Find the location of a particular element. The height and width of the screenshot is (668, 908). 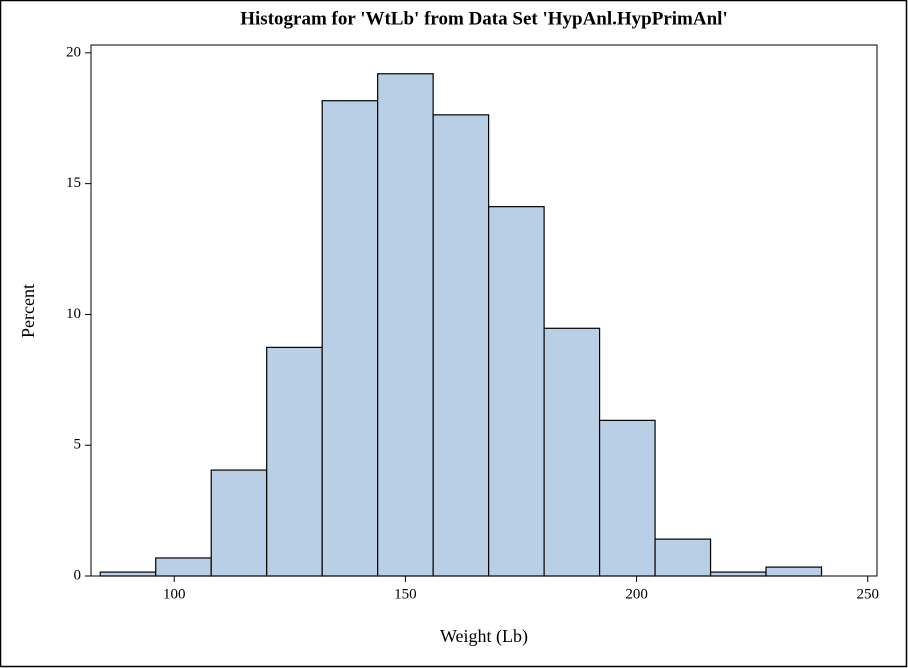

x-tick-label: 200 is located at coordinates (636, 594).